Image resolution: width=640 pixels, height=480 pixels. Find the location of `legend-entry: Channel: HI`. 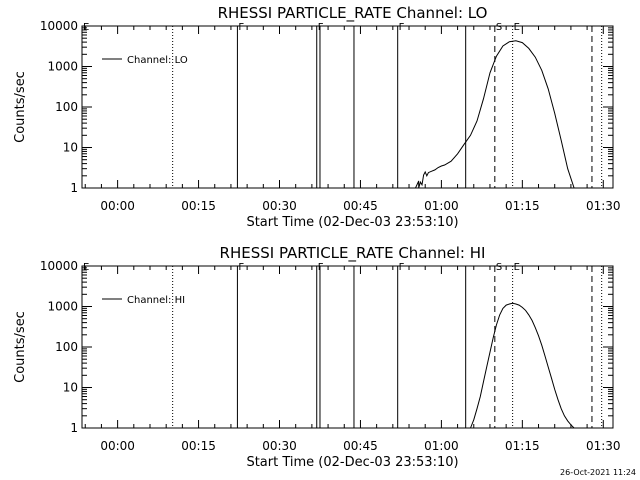

legend-entry: Channel: HI is located at coordinates (156, 300).